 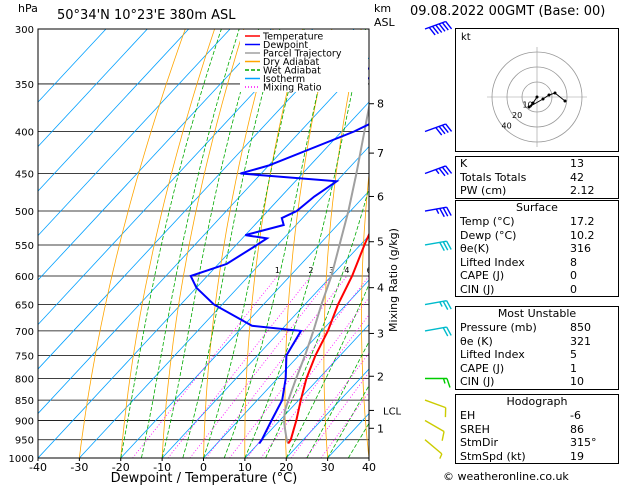 What do you see at coordinates (291, 62) in the screenshot?
I see `legend-entry: Dry Adiabat` at bounding box center [291, 62].